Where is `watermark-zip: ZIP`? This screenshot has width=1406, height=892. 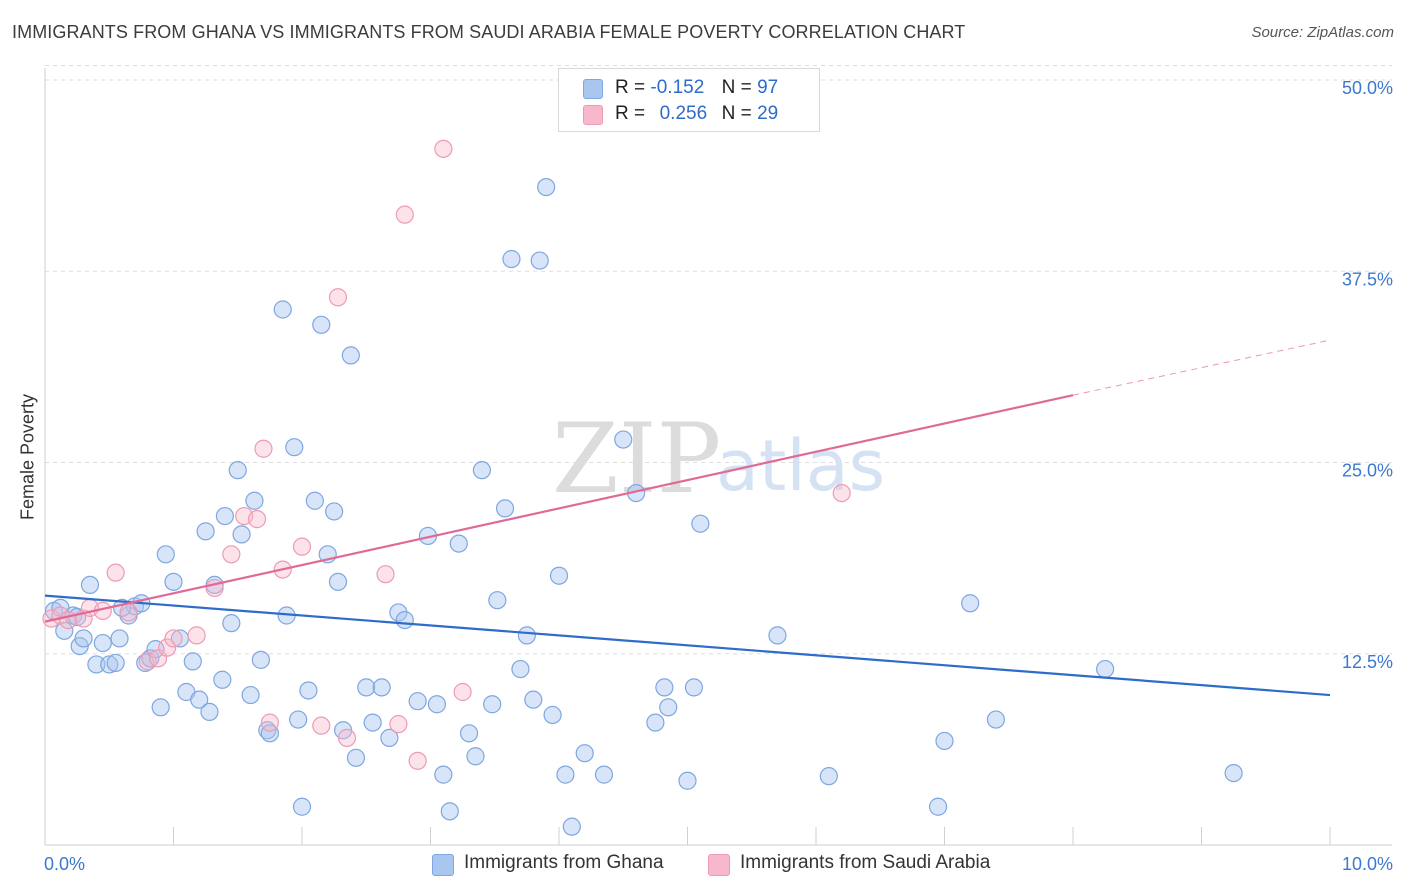
watermark-zip: ZIP is located at coordinates (636, 459).